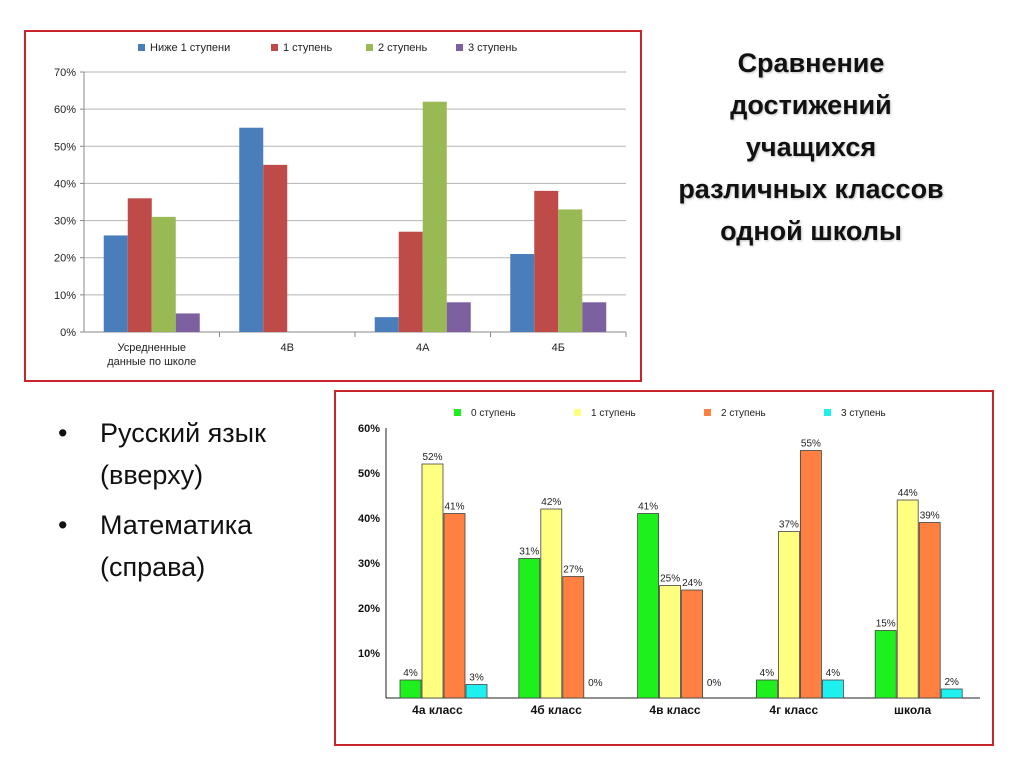 The height and width of the screenshot is (768, 1024). Describe the element at coordinates (190, 48) in the screenshot. I see `legend-label: Ниже 1 ступени` at that location.